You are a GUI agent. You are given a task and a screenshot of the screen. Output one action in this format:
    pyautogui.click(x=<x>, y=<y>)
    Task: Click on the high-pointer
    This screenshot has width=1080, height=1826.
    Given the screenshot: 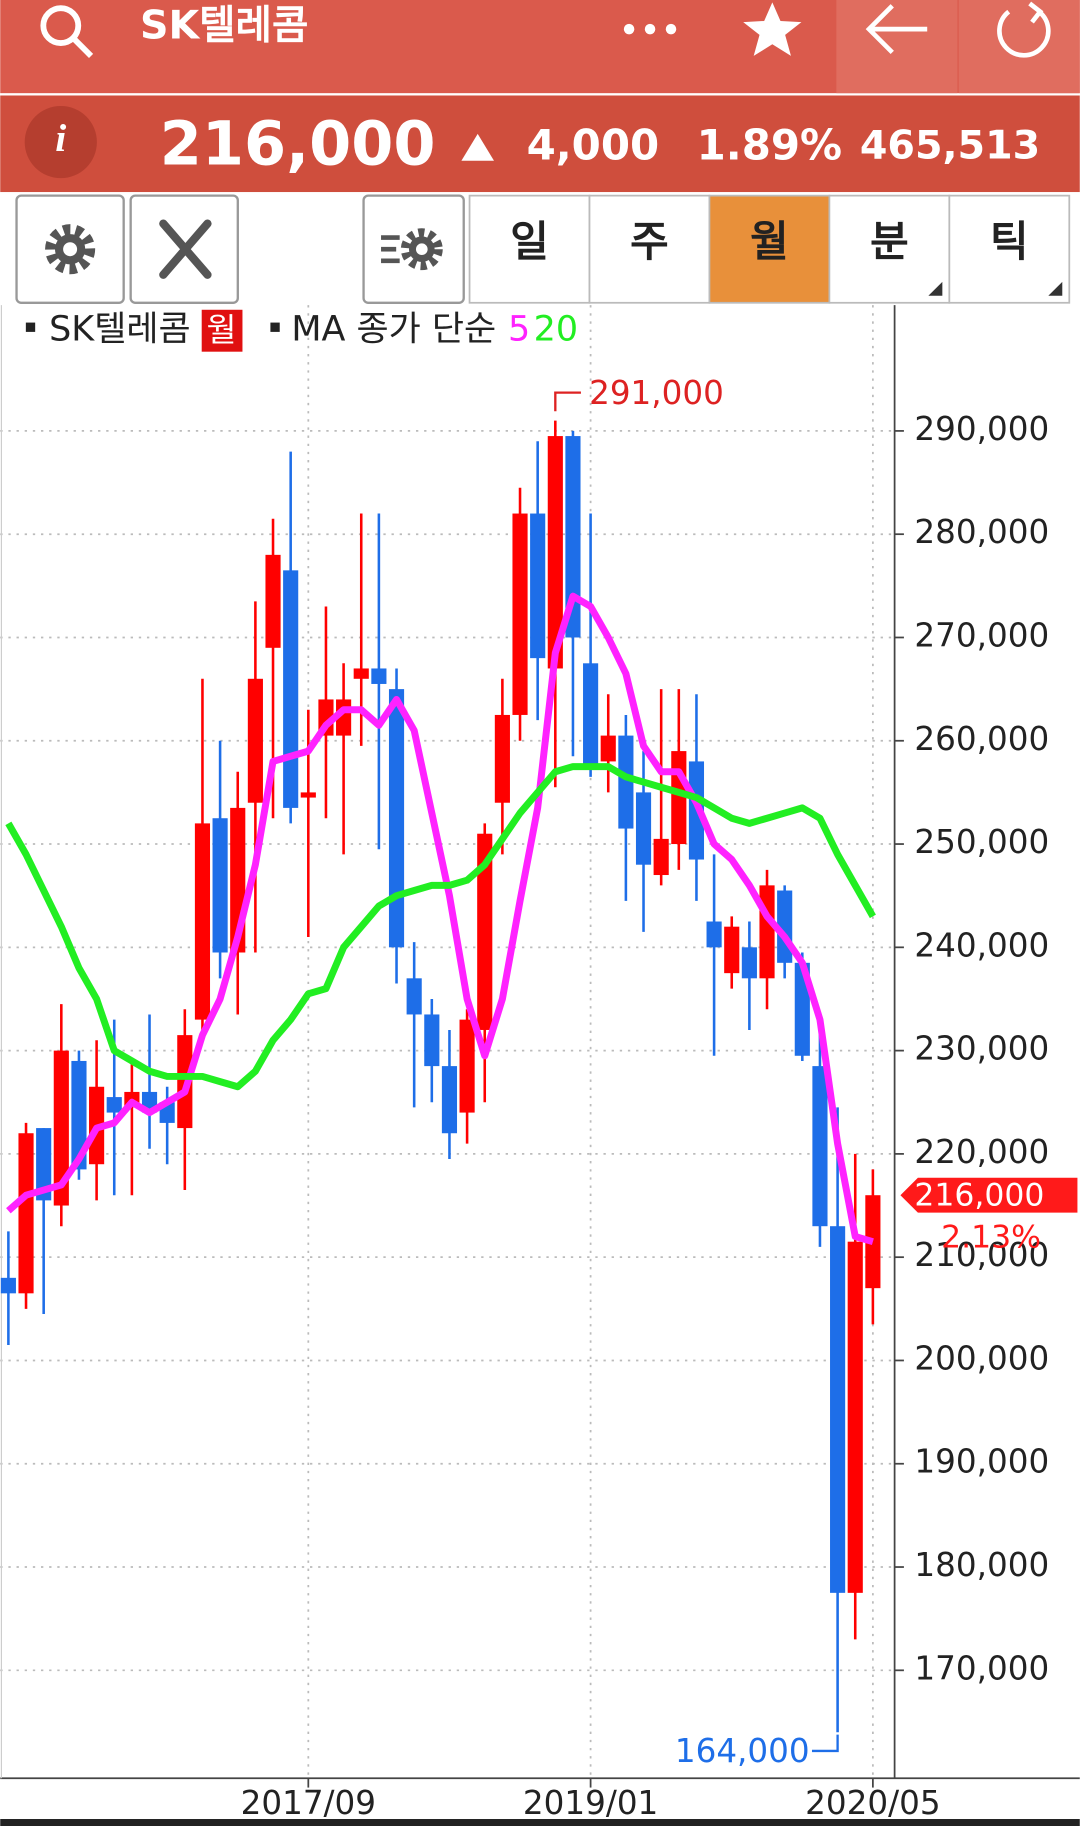 What is the action you would take?
    pyautogui.click(x=567, y=401)
    